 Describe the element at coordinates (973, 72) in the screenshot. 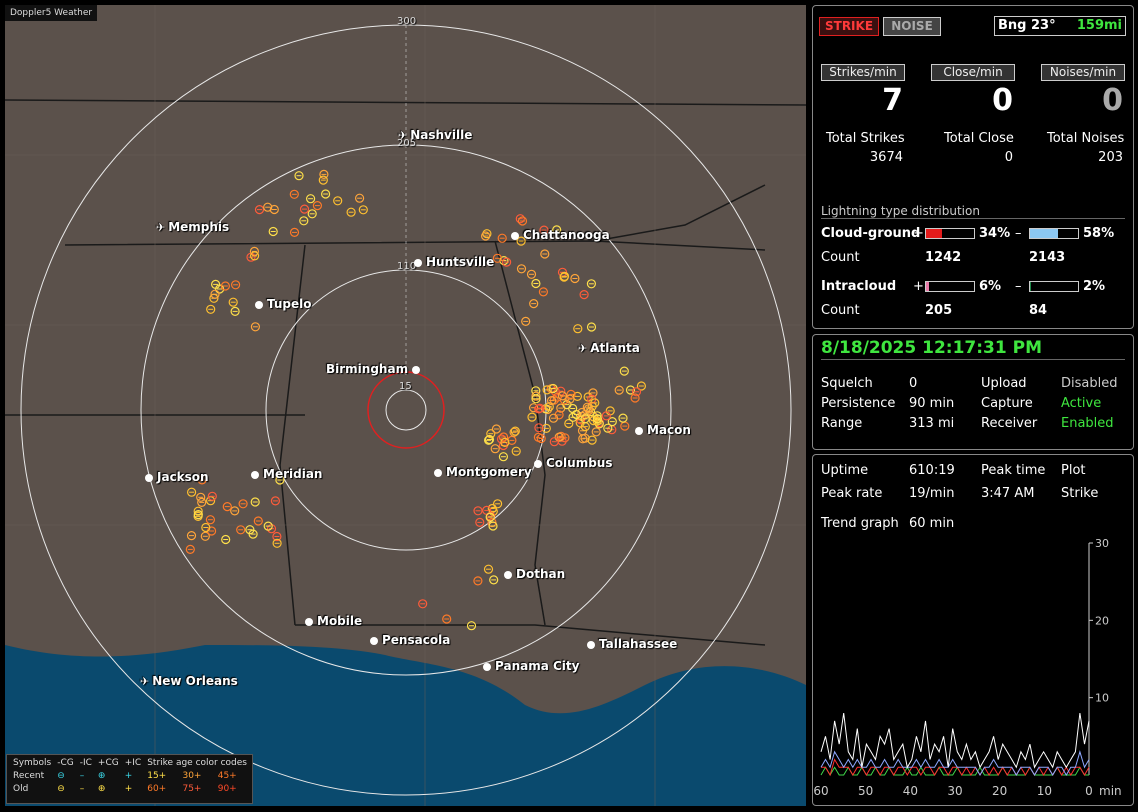

I see `close-rate-button: Close/min` at that location.